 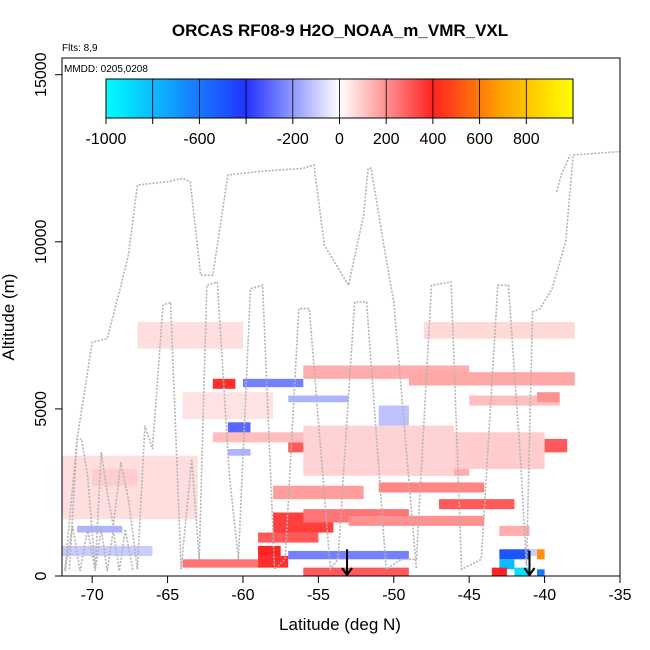 I want to click on x-tick-label: -60, so click(x=242, y=595).